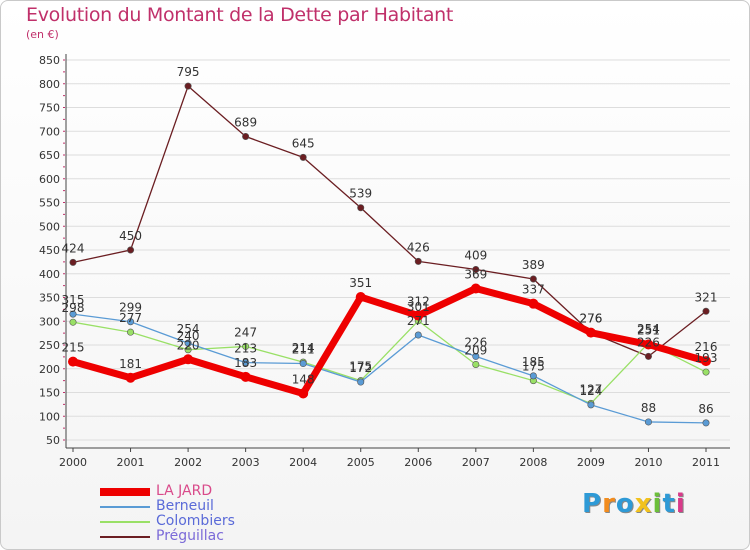 The height and width of the screenshot is (550, 750). What do you see at coordinates (130, 236) in the screenshot?
I see `data-label: 450` at bounding box center [130, 236].